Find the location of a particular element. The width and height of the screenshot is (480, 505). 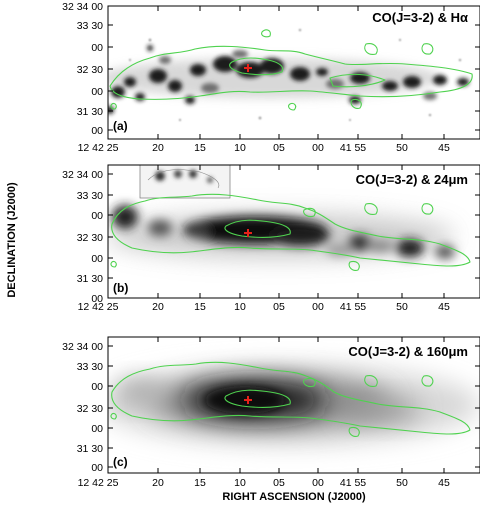

panel-c-center-marker is located at coordinates (248, 400).